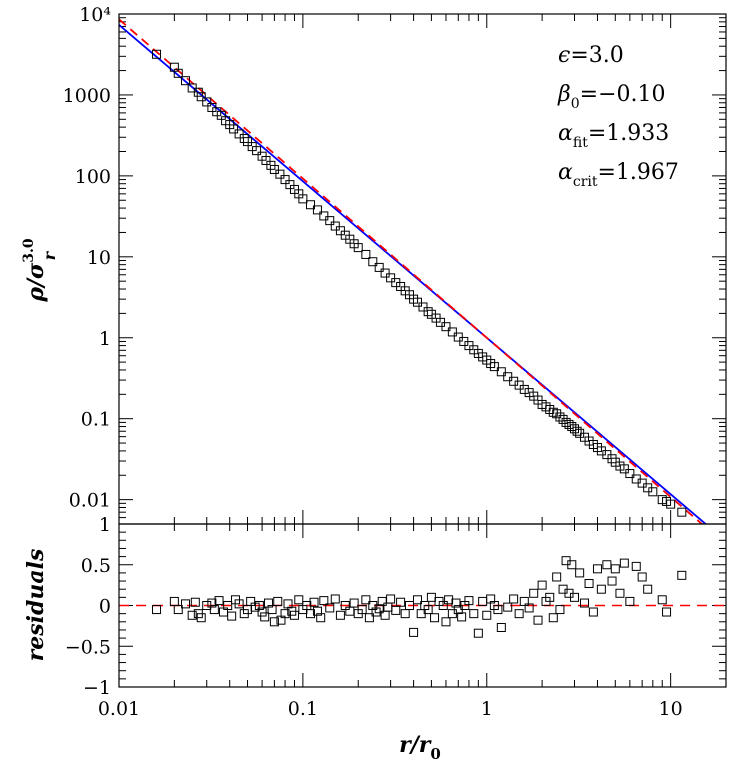 This screenshot has width=750, height=763. I want to click on main-y-axis-label: ρ/σ3.0 r, so click(40, 270).